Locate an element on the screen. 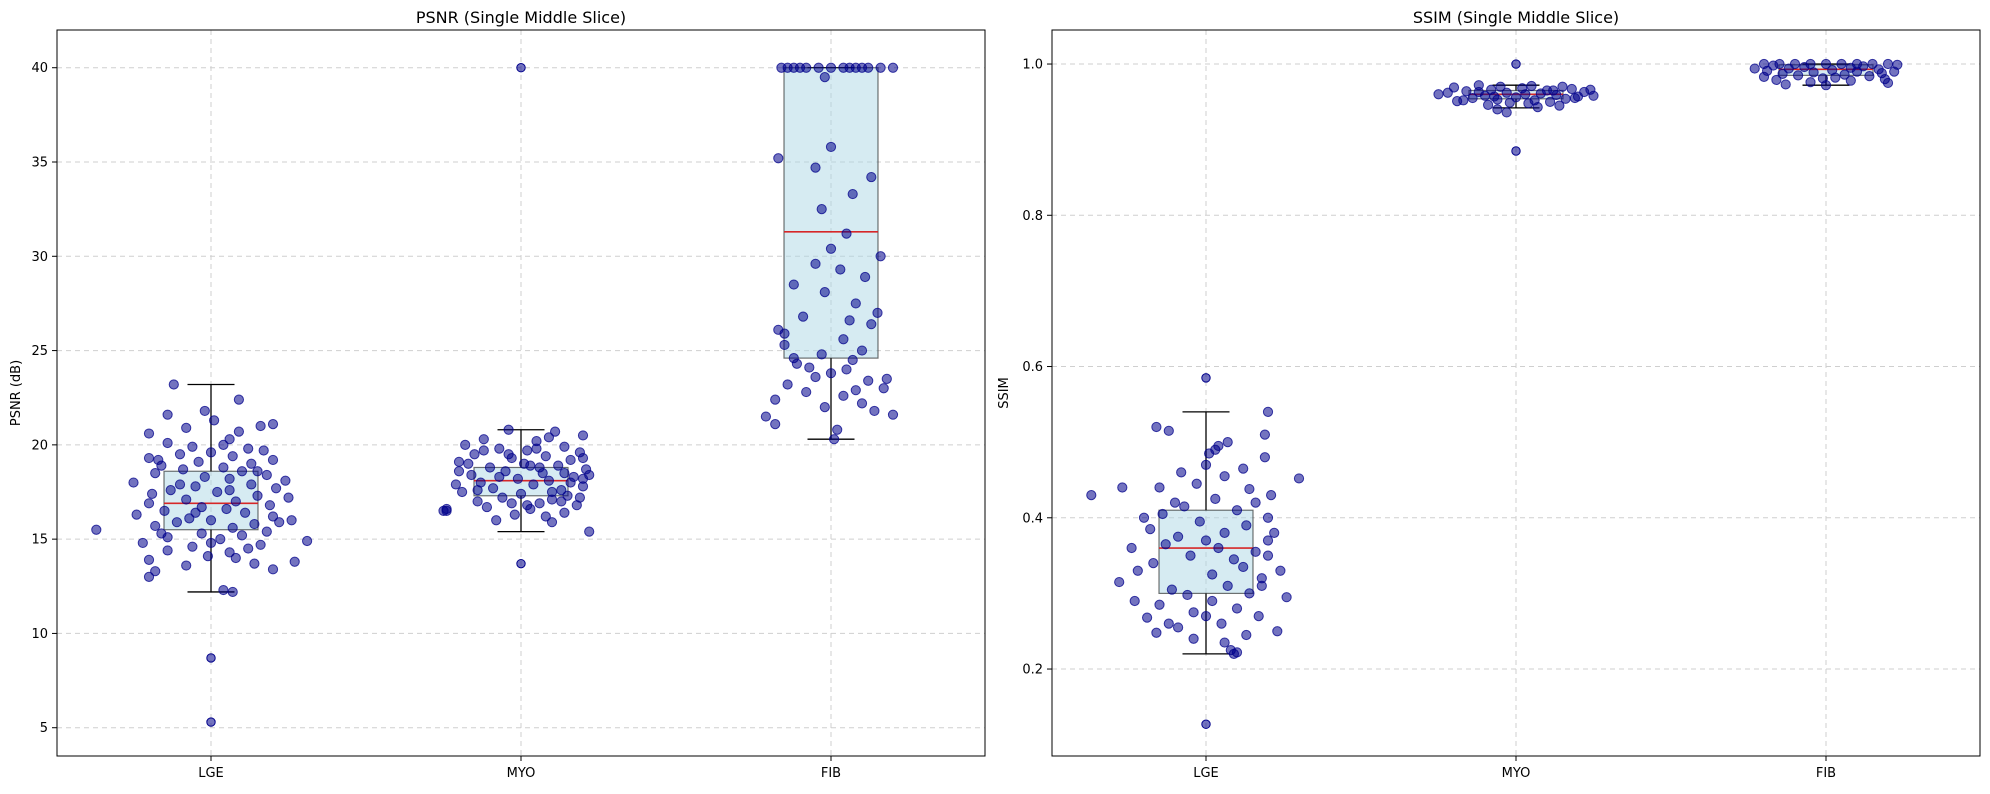  psnr-ylabel: PSNR (dB) is located at coordinates (16, 393).